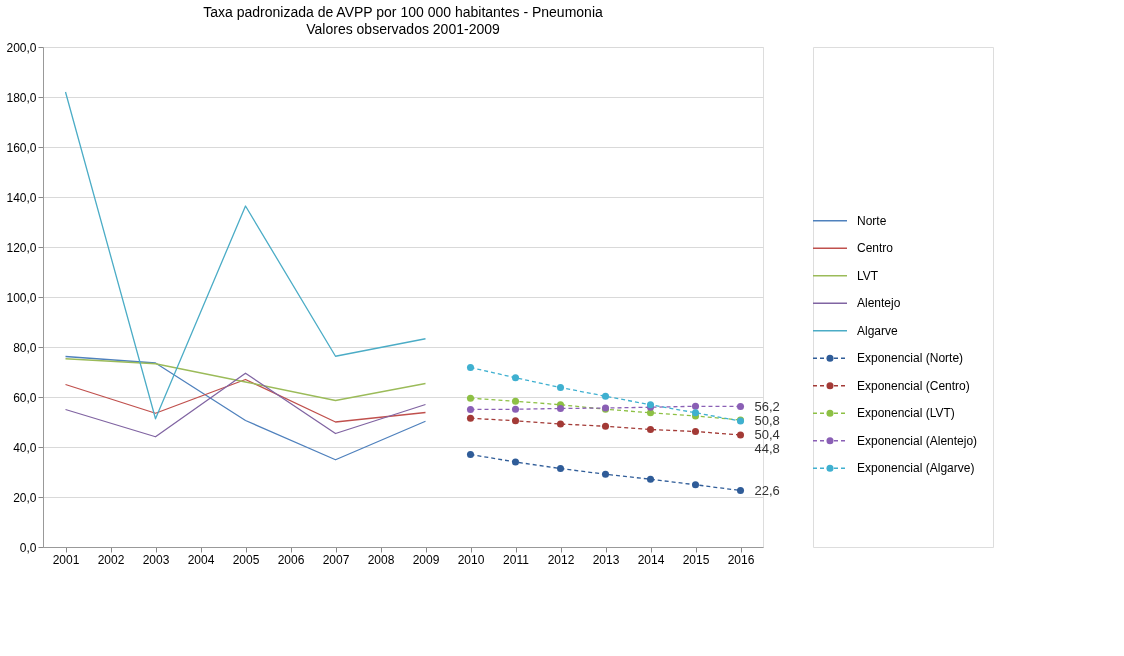 The height and width of the screenshot is (656, 1124). Describe the element at coordinates (879, 303) in the screenshot. I see `legend-label: Alentejo` at that location.